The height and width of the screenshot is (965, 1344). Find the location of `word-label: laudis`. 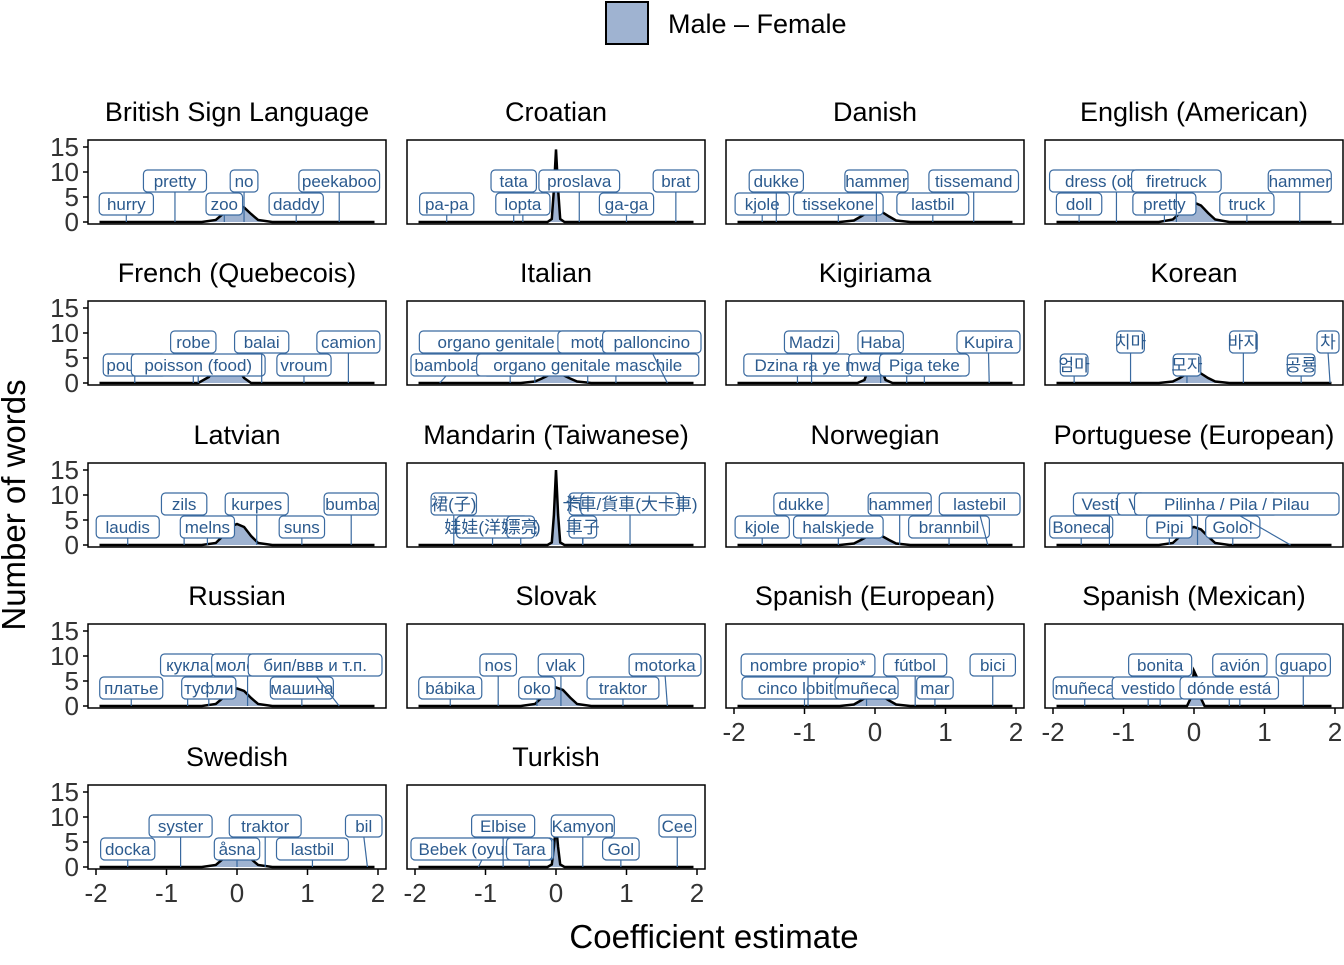

word-label: laudis is located at coordinates (128, 527).